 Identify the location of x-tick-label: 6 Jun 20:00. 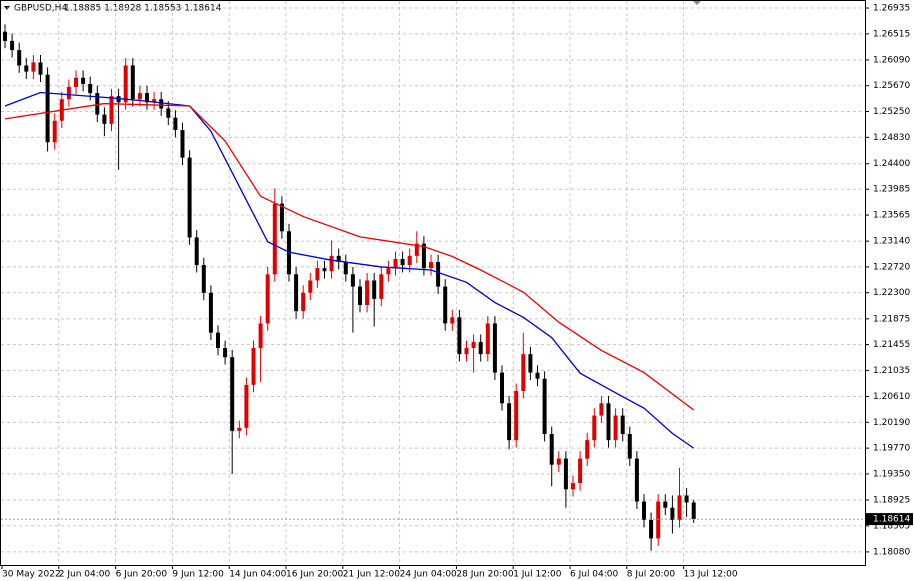
(142, 575).